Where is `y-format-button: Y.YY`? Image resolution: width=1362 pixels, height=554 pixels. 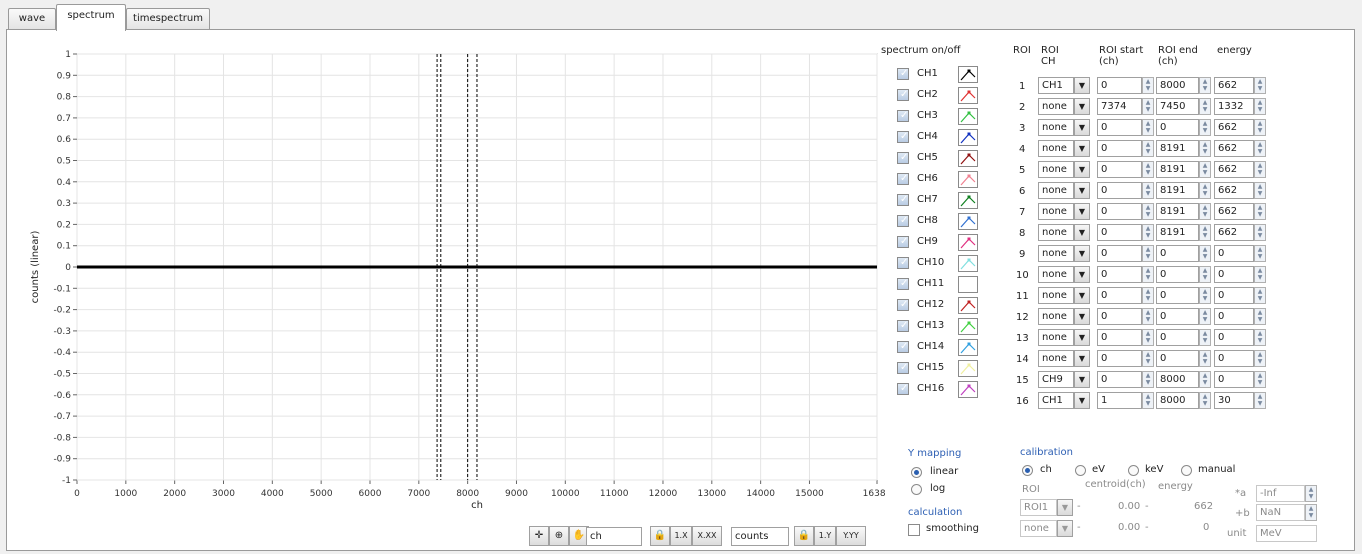
y-format-button: Y.YY is located at coordinates (851, 536).